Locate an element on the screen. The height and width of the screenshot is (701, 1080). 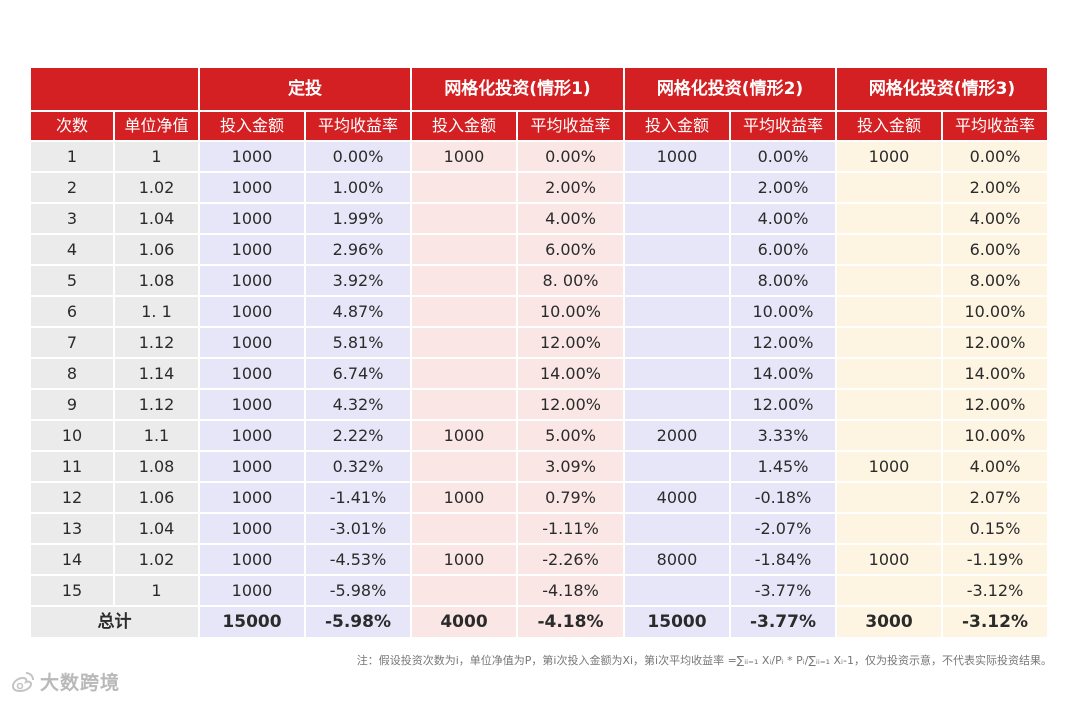
table-row: 3 1.04 1000 1.99% 4.00% 4.00% 4.00% is located at coordinates (539, 219).